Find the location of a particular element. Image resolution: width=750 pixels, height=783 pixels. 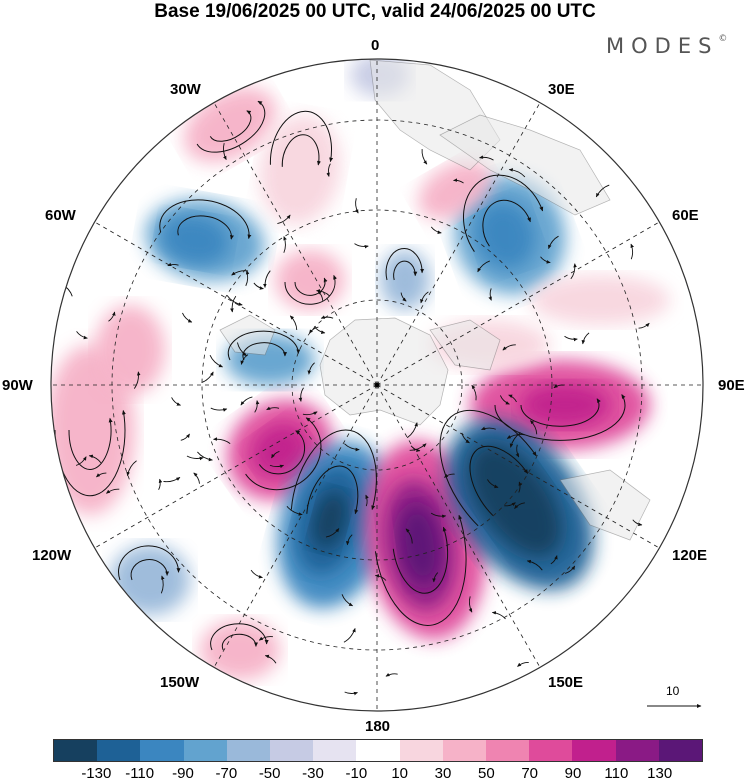

land-area is located at coordinates (384, 371).